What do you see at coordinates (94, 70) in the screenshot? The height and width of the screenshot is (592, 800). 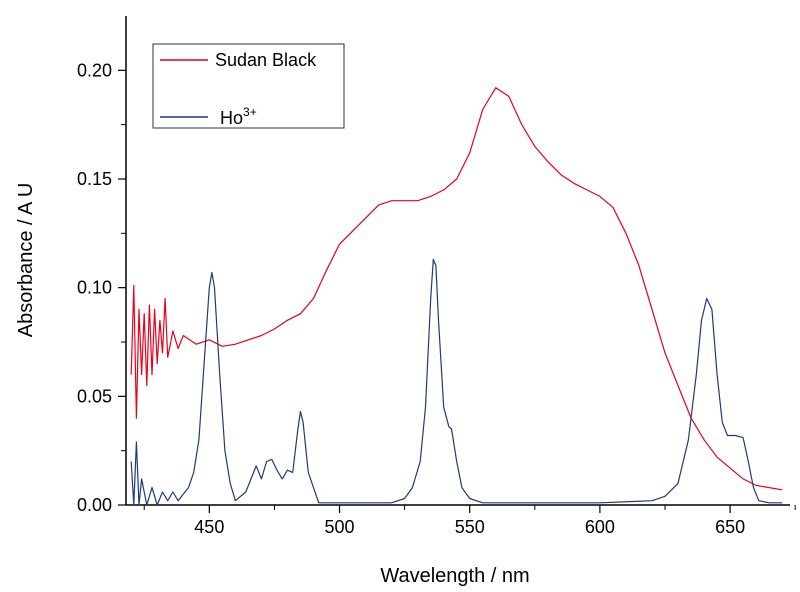 I see `y-tick-label: 0.20` at bounding box center [94, 70].